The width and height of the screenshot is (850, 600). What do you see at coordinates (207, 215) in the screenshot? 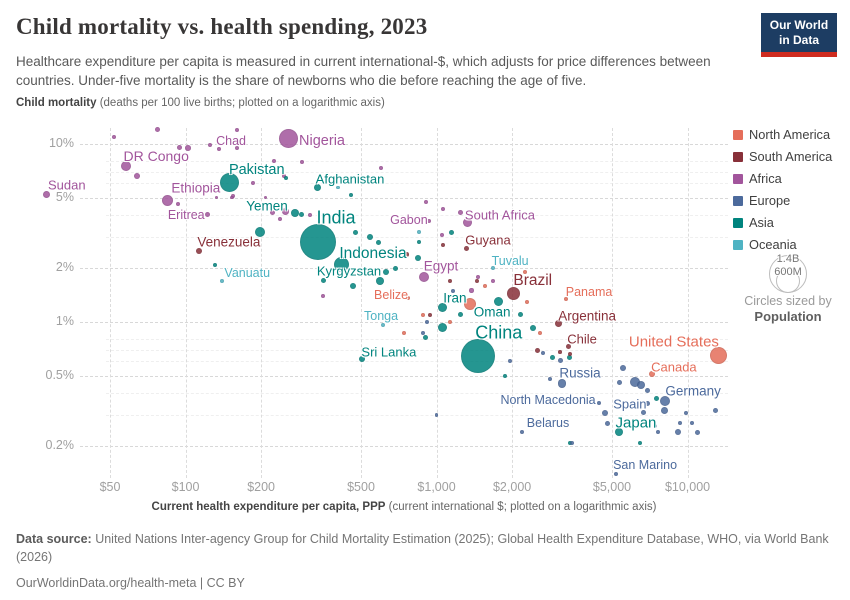
I see `data-point-eritrea` at bounding box center [207, 215].